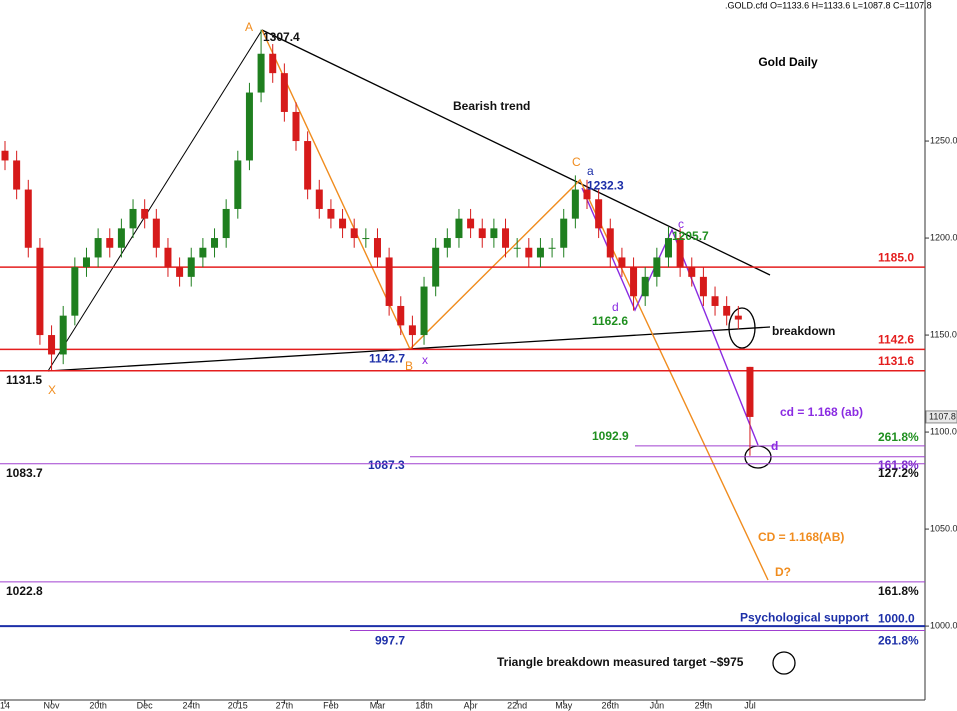  I want to click on x-tick-label: Jun, so click(657, 705).